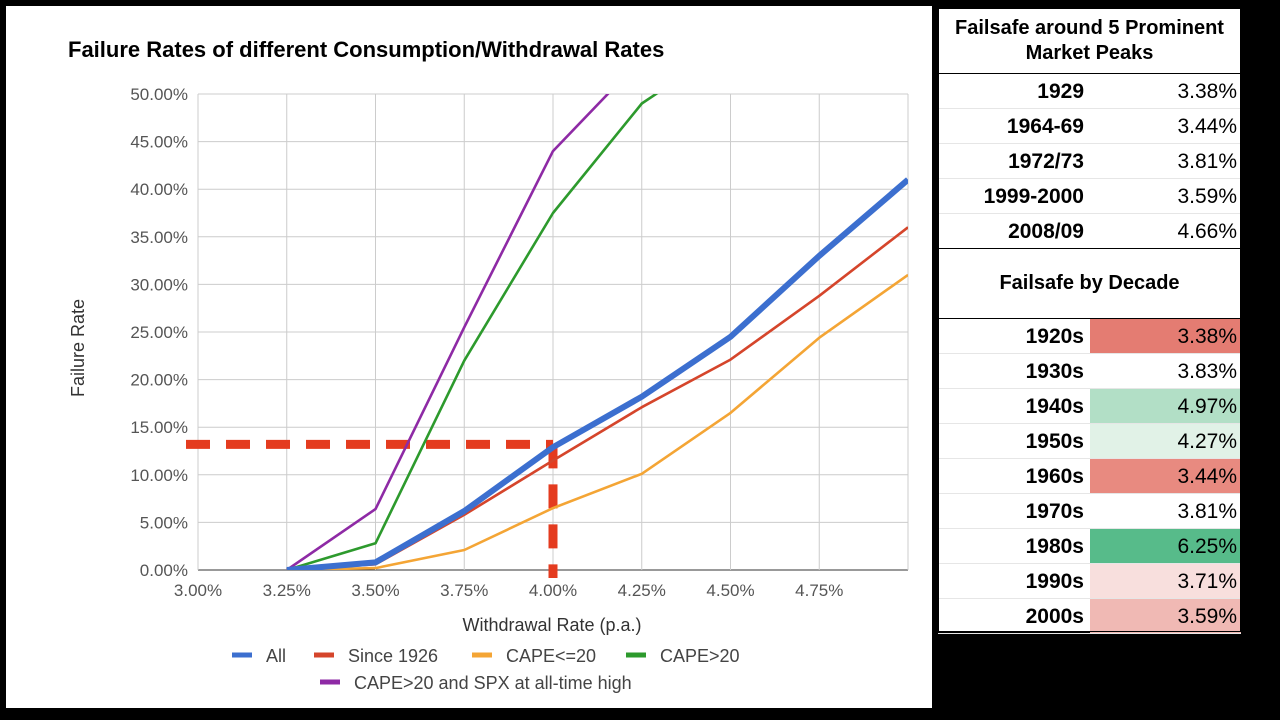  I want to click on decade-row-label: 1930s, so click(1054, 371).